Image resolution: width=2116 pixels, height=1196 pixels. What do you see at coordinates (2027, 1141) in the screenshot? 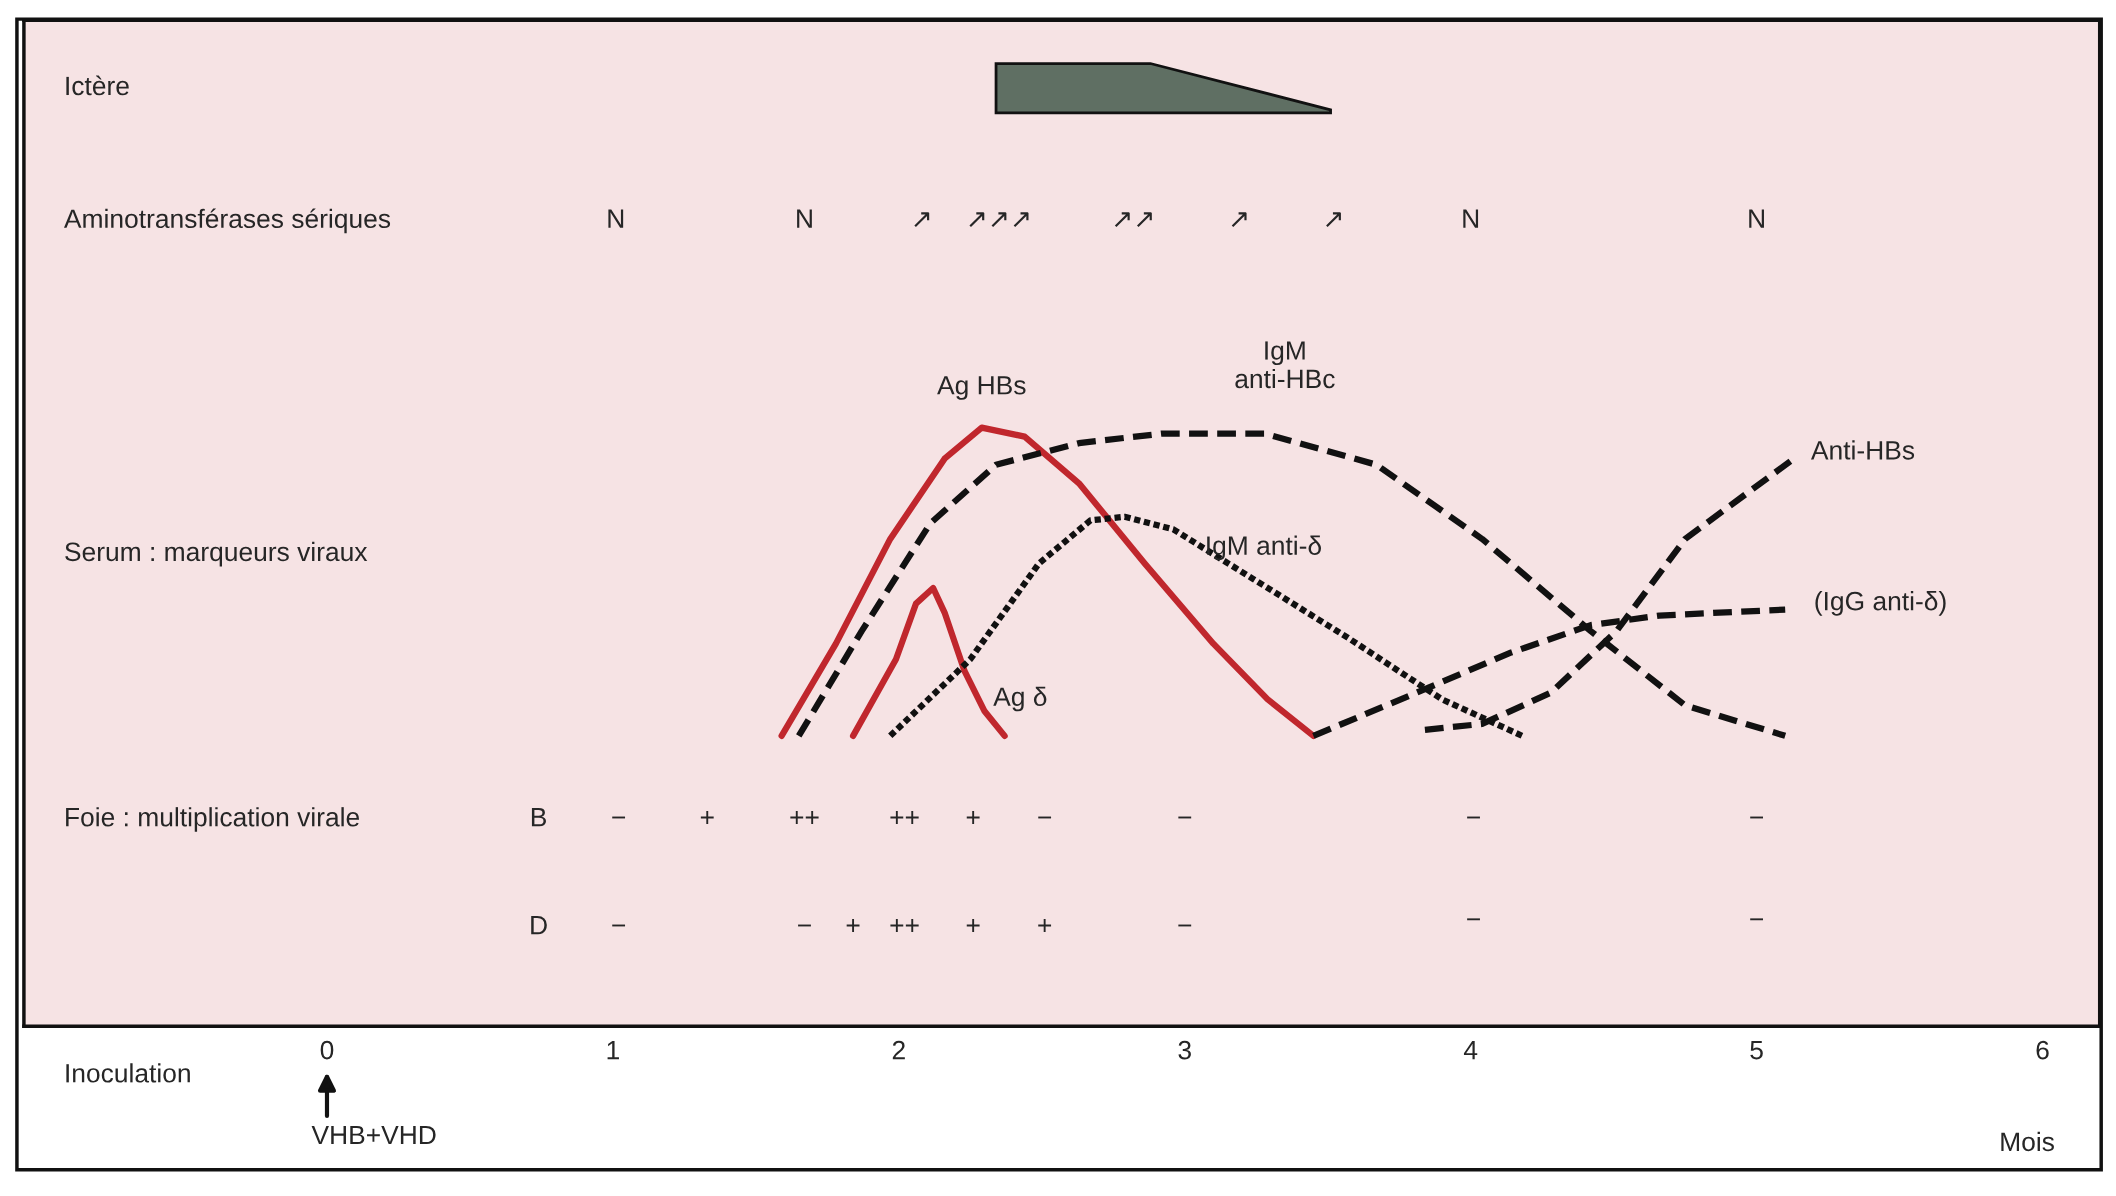
I see `x-axis-title: Mois` at bounding box center [2027, 1141].